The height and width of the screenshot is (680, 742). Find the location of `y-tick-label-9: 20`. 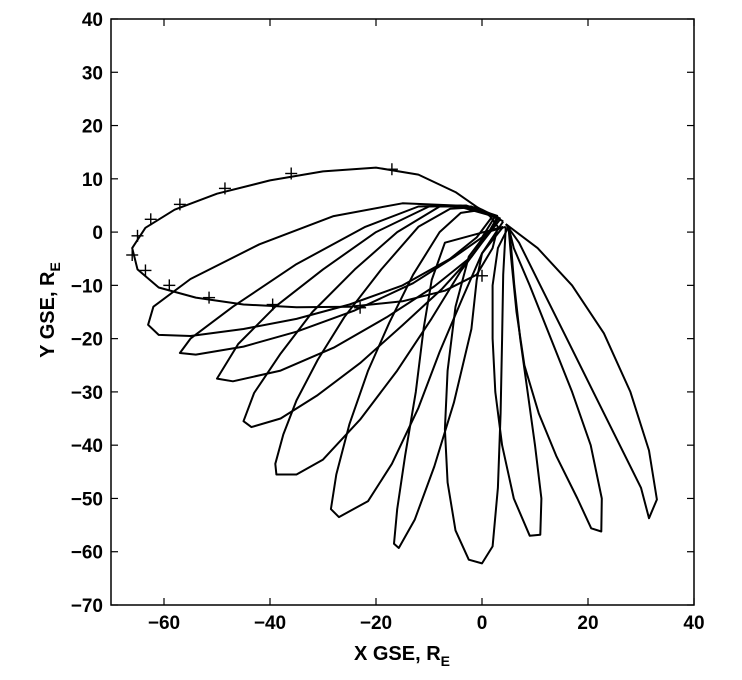

y-tick-label-9: 20 is located at coordinates (92, 127).